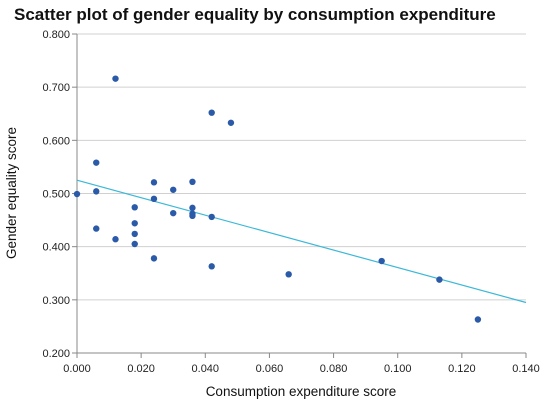  Describe the element at coordinates (526, 369) in the screenshot. I see `x-tick-label: 0.140` at that location.